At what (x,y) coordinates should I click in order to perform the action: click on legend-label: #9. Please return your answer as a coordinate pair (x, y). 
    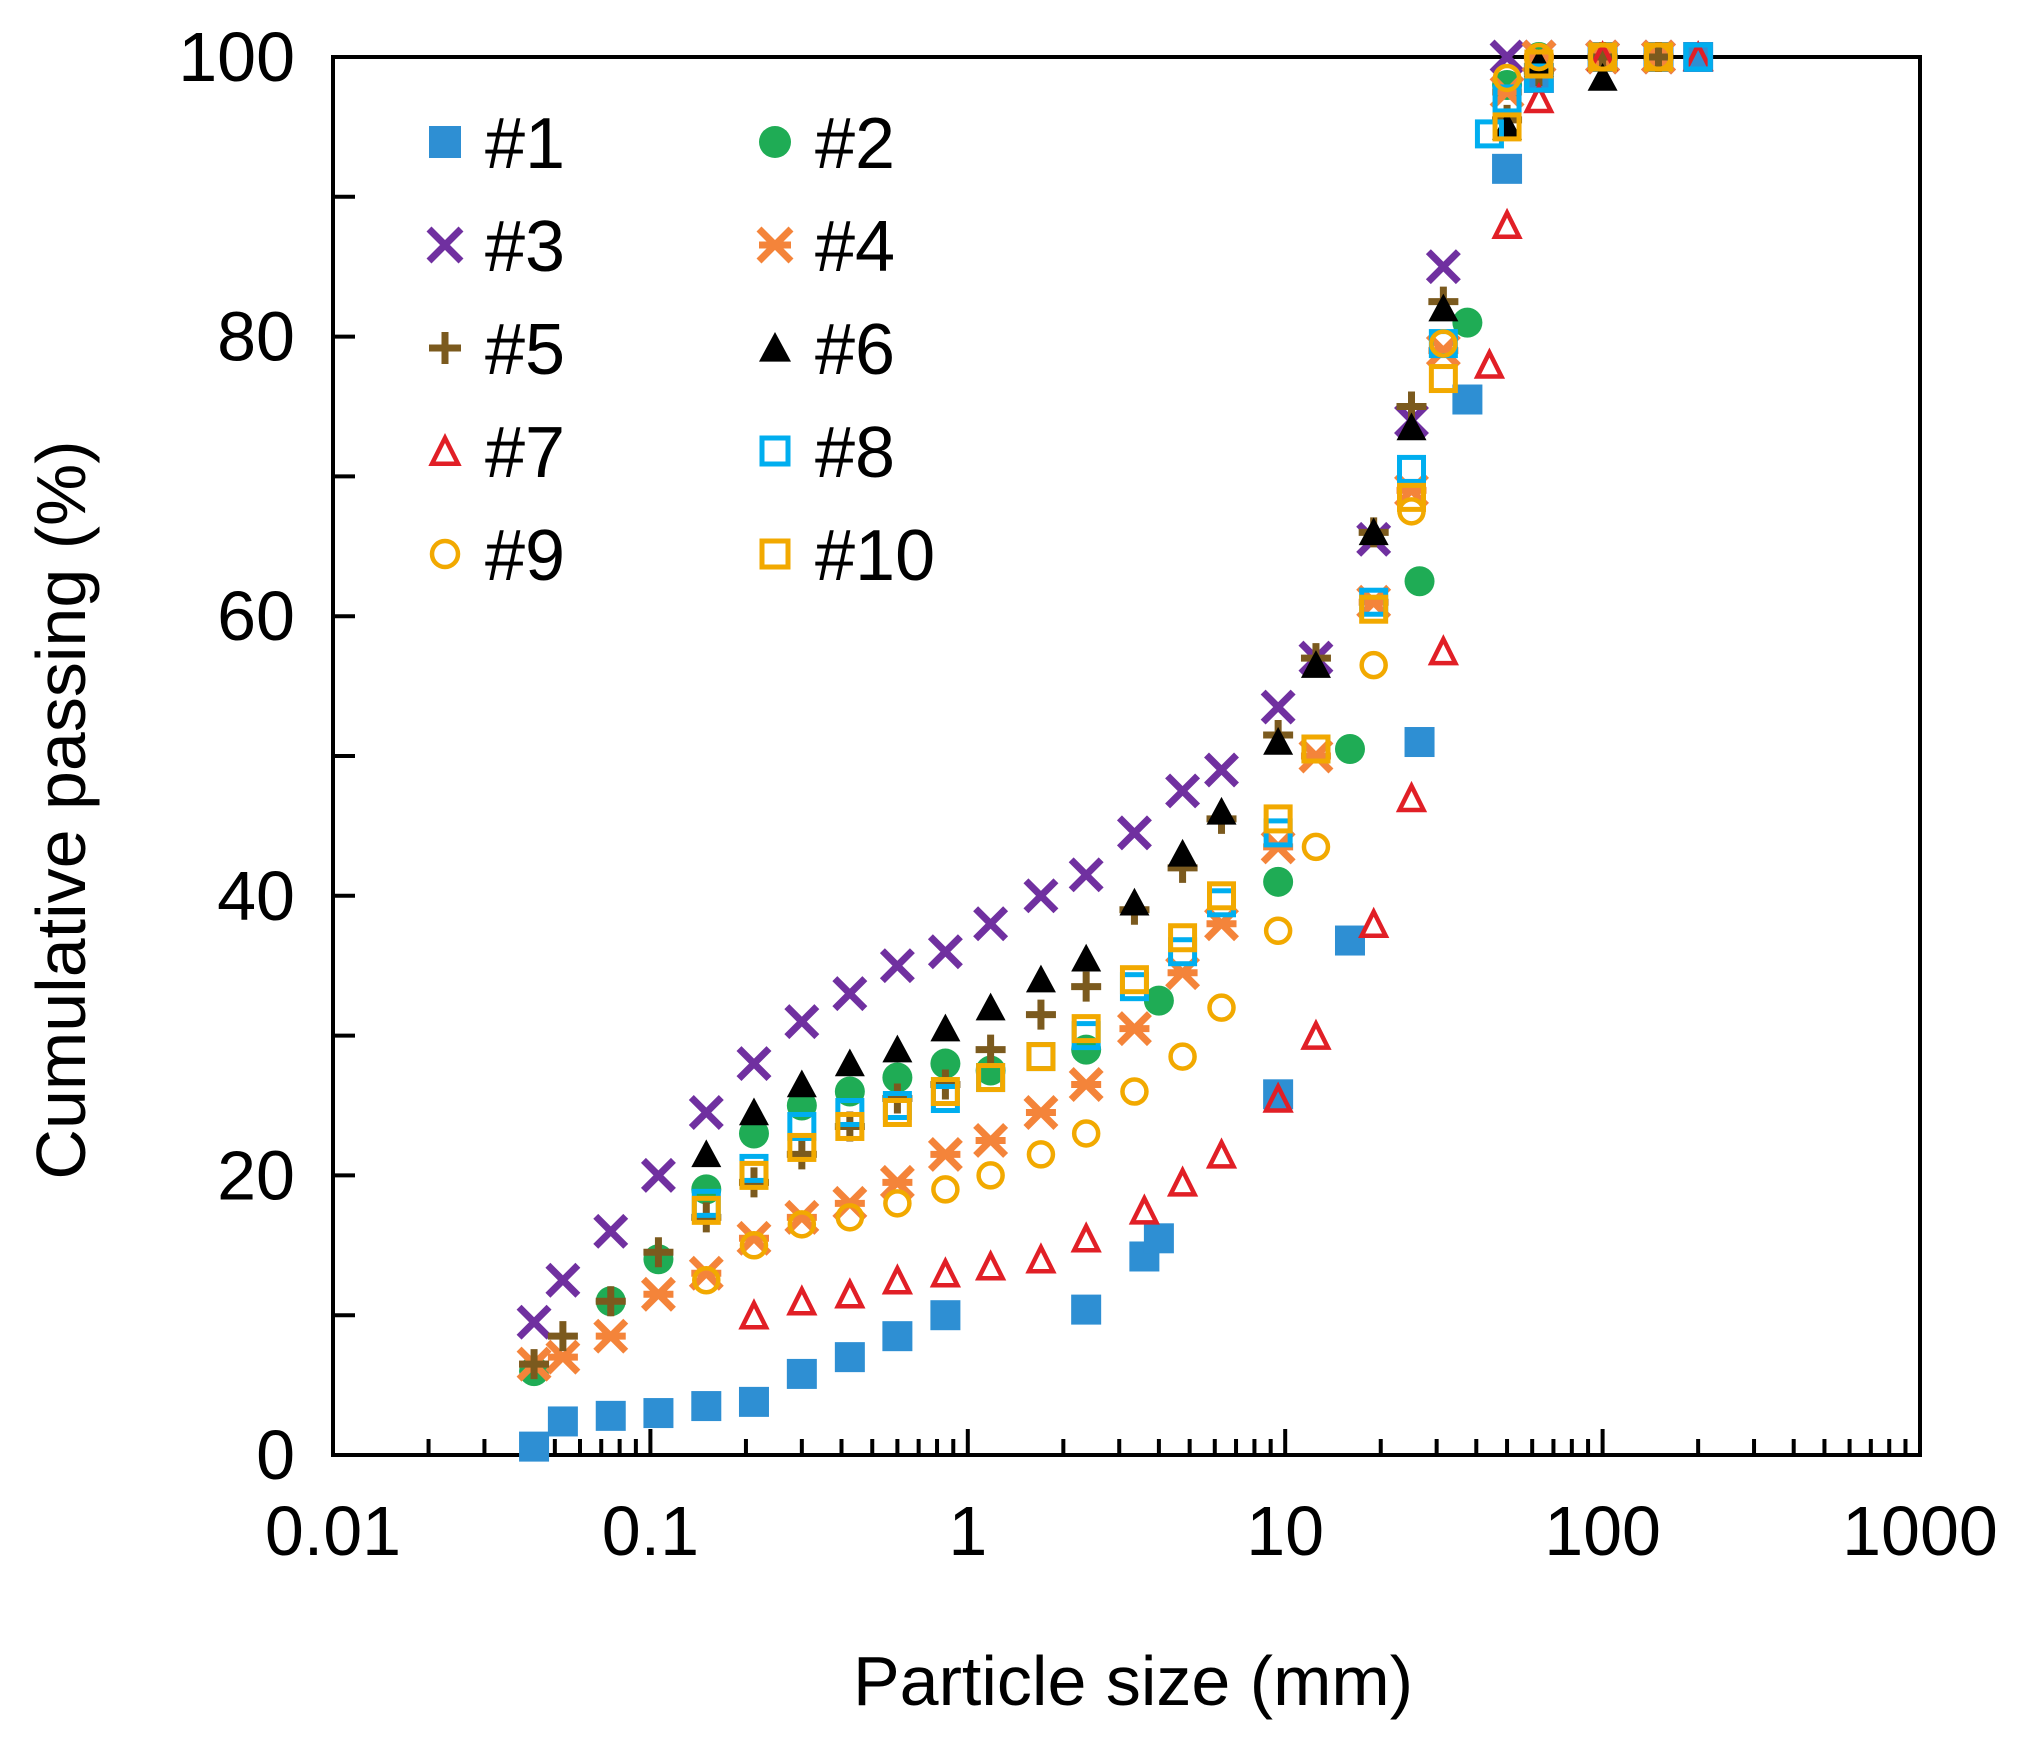
    Looking at the image, I should click on (525, 556).